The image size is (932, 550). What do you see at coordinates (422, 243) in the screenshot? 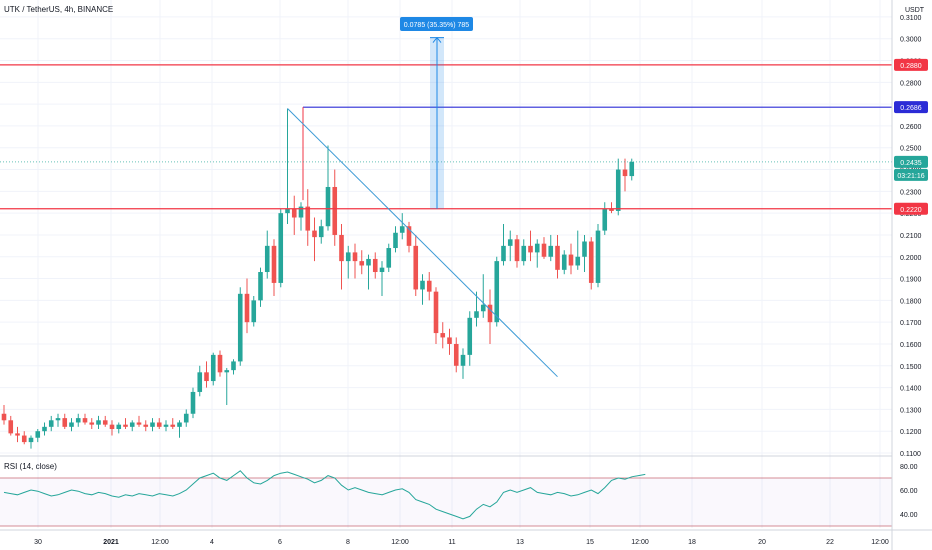
I see `trendline` at bounding box center [422, 243].